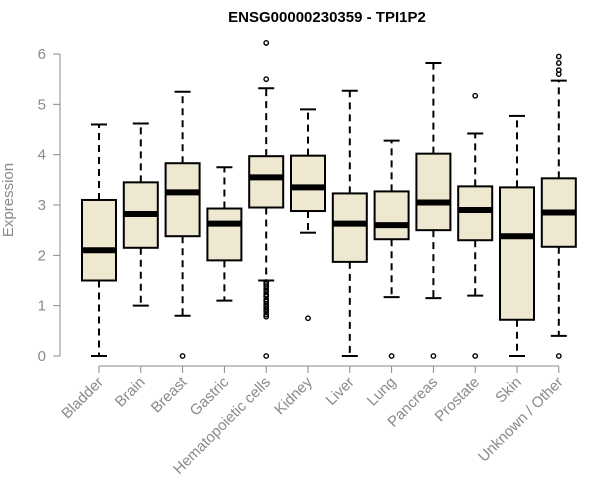 The height and width of the screenshot is (500, 600). What do you see at coordinates (82, 398) in the screenshot?
I see `x-tick-label: Bladder` at bounding box center [82, 398].